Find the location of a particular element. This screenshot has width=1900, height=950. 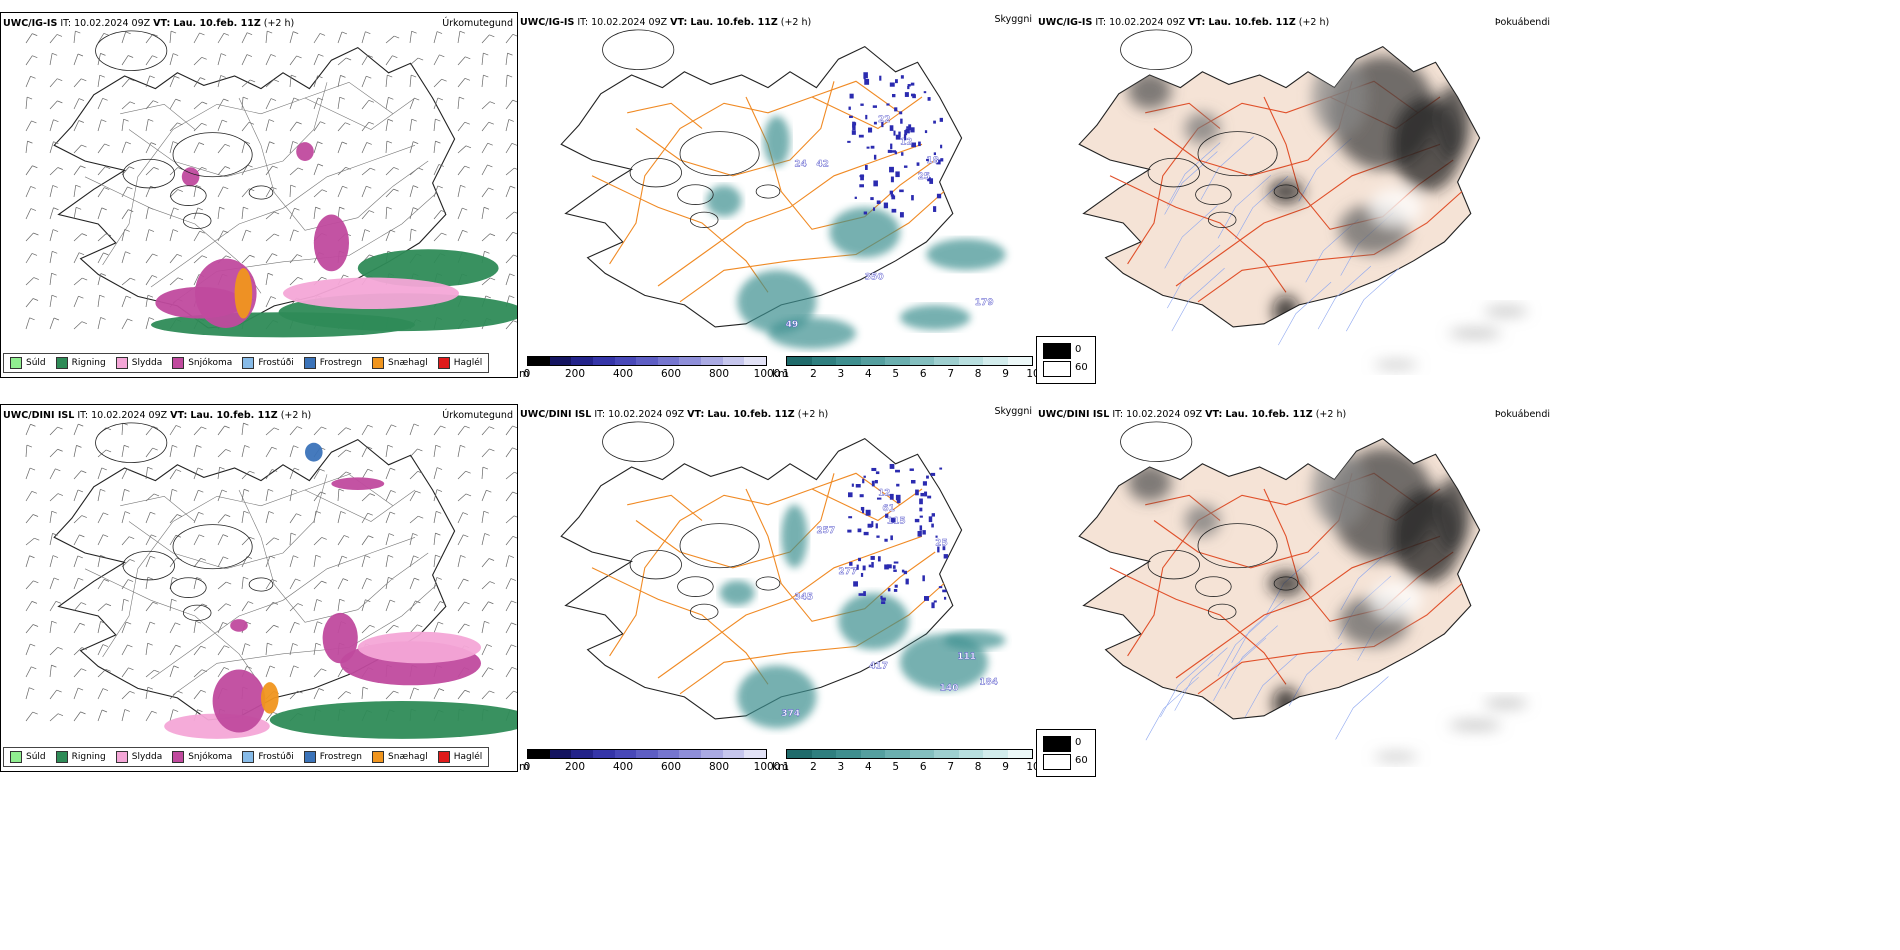

precip-map-top is located at coordinates (271, 184).